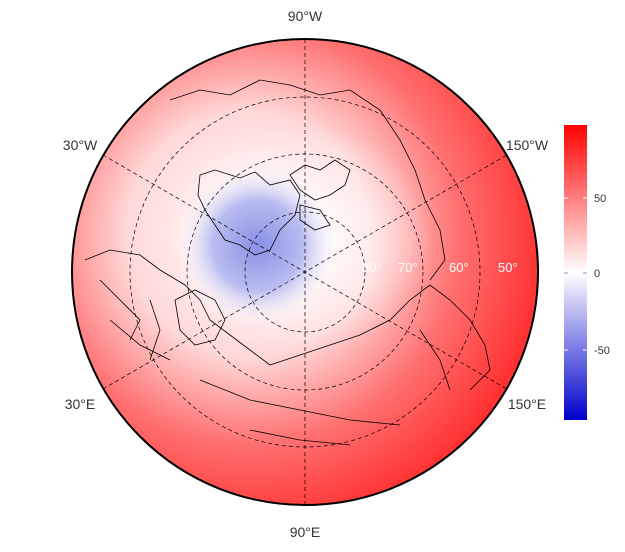 The width and height of the screenshot is (625, 552). I want to click on lon-label-upper-right: 150°W, so click(527, 145).